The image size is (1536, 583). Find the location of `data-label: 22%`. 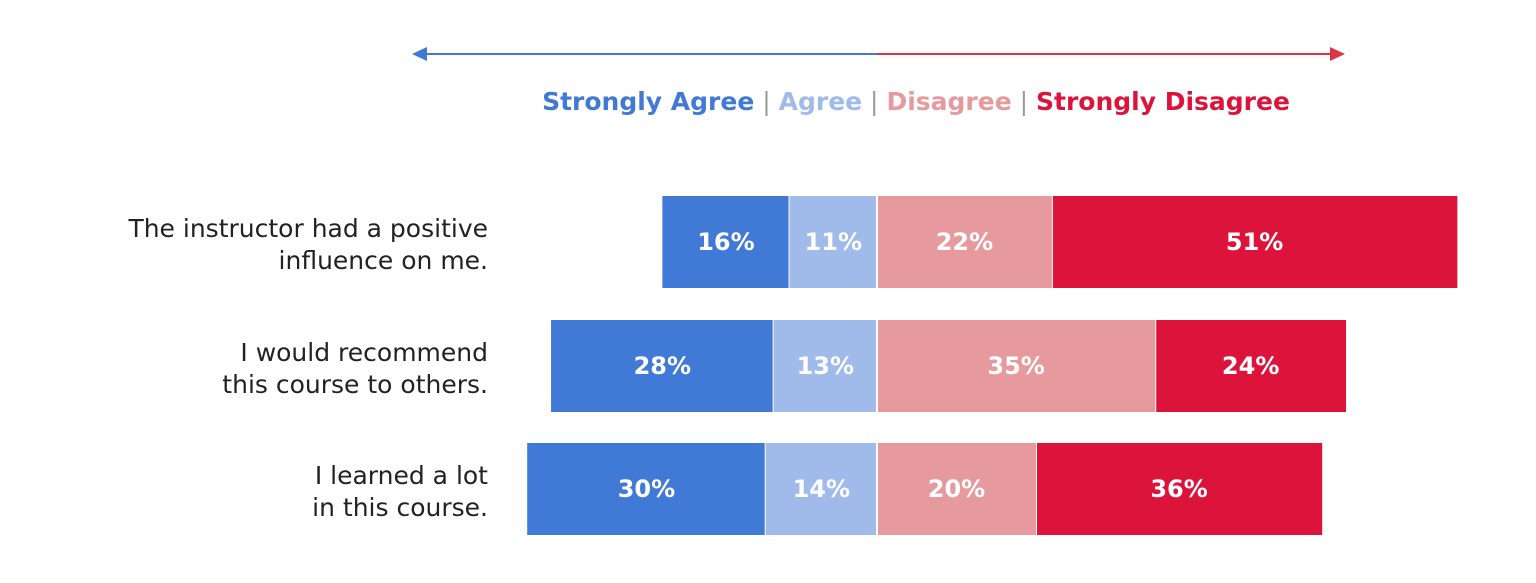

data-label: 22% is located at coordinates (964, 242).